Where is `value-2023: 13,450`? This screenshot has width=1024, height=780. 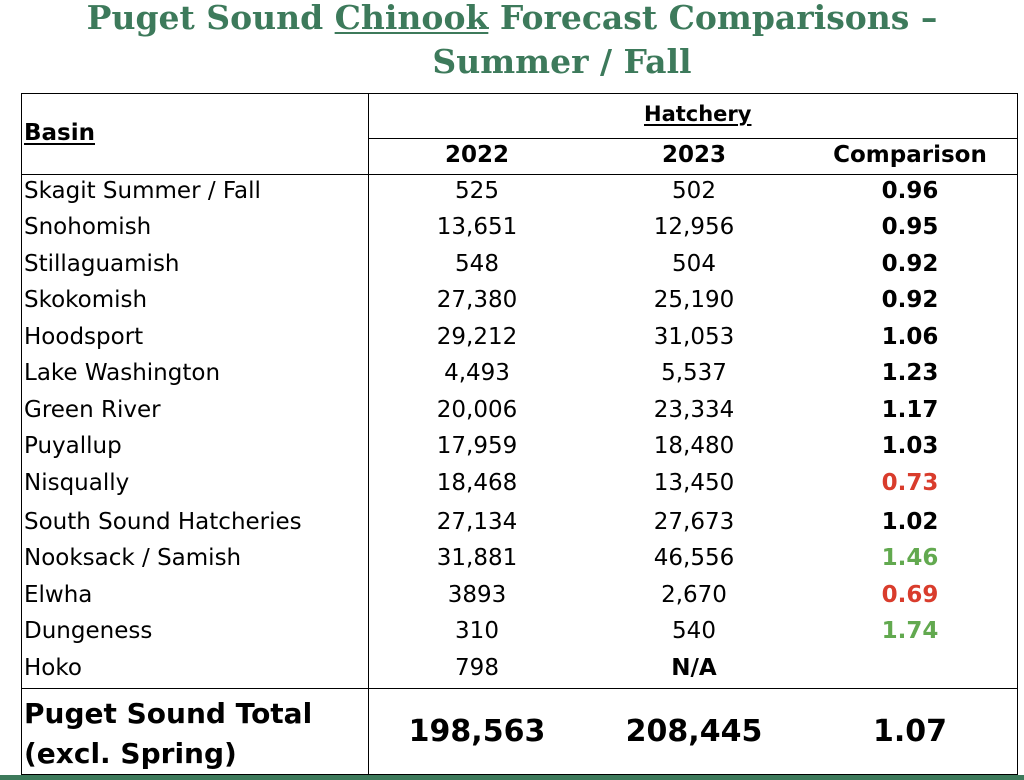 value-2023: 13,450 is located at coordinates (694, 483).